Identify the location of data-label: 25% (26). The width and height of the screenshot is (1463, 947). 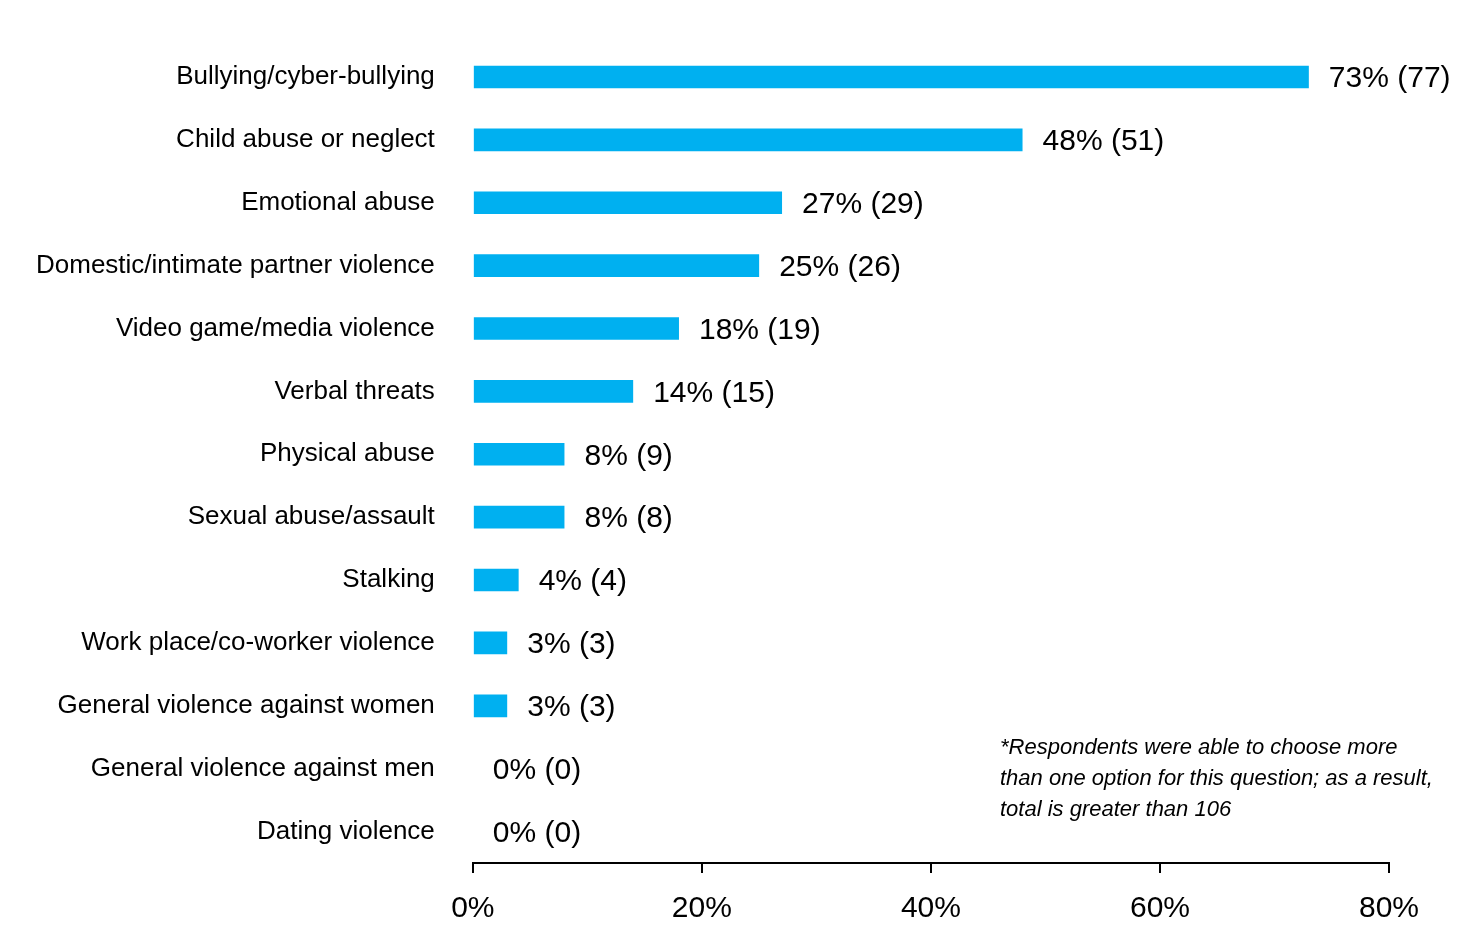
(840, 265).